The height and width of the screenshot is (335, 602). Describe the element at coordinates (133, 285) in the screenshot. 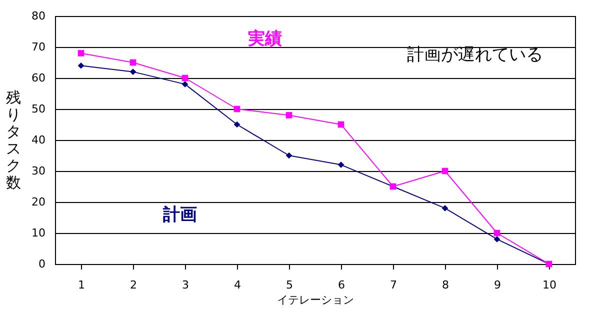

I see `x-tick-label: 2` at that location.